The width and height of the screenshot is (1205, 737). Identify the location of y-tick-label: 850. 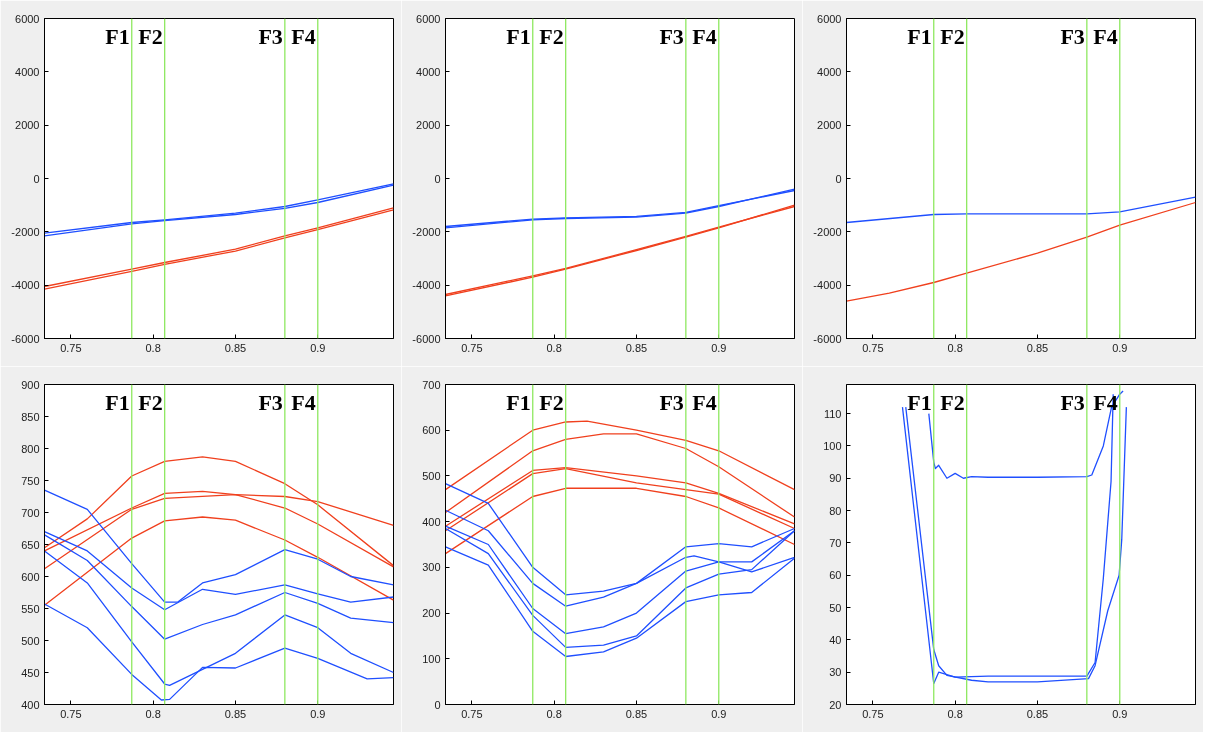
(30, 416).